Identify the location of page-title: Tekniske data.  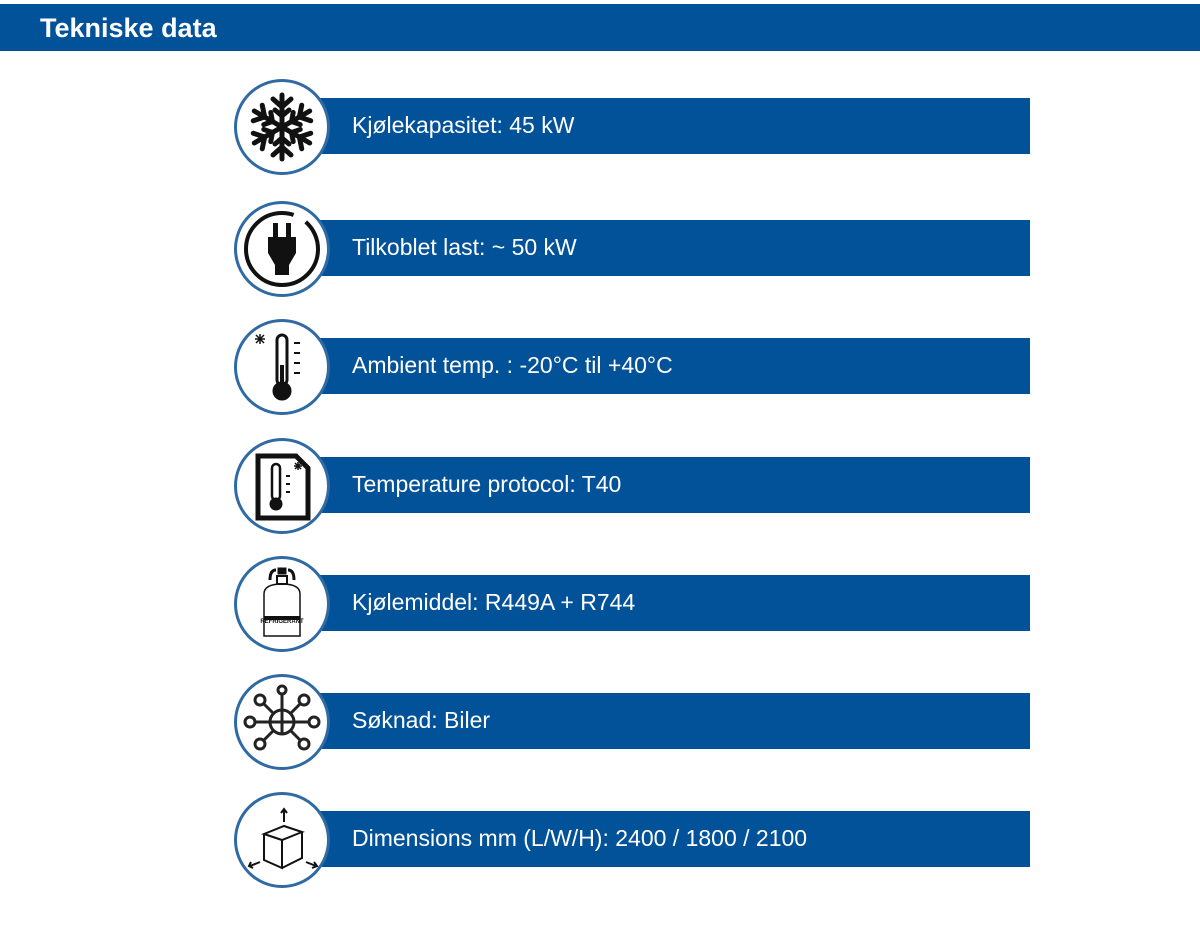
(128, 28).